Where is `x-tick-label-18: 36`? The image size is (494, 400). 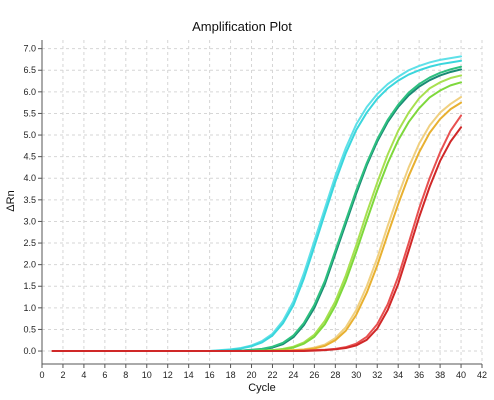
x-tick-label-18: 36 is located at coordinates (419, 375).